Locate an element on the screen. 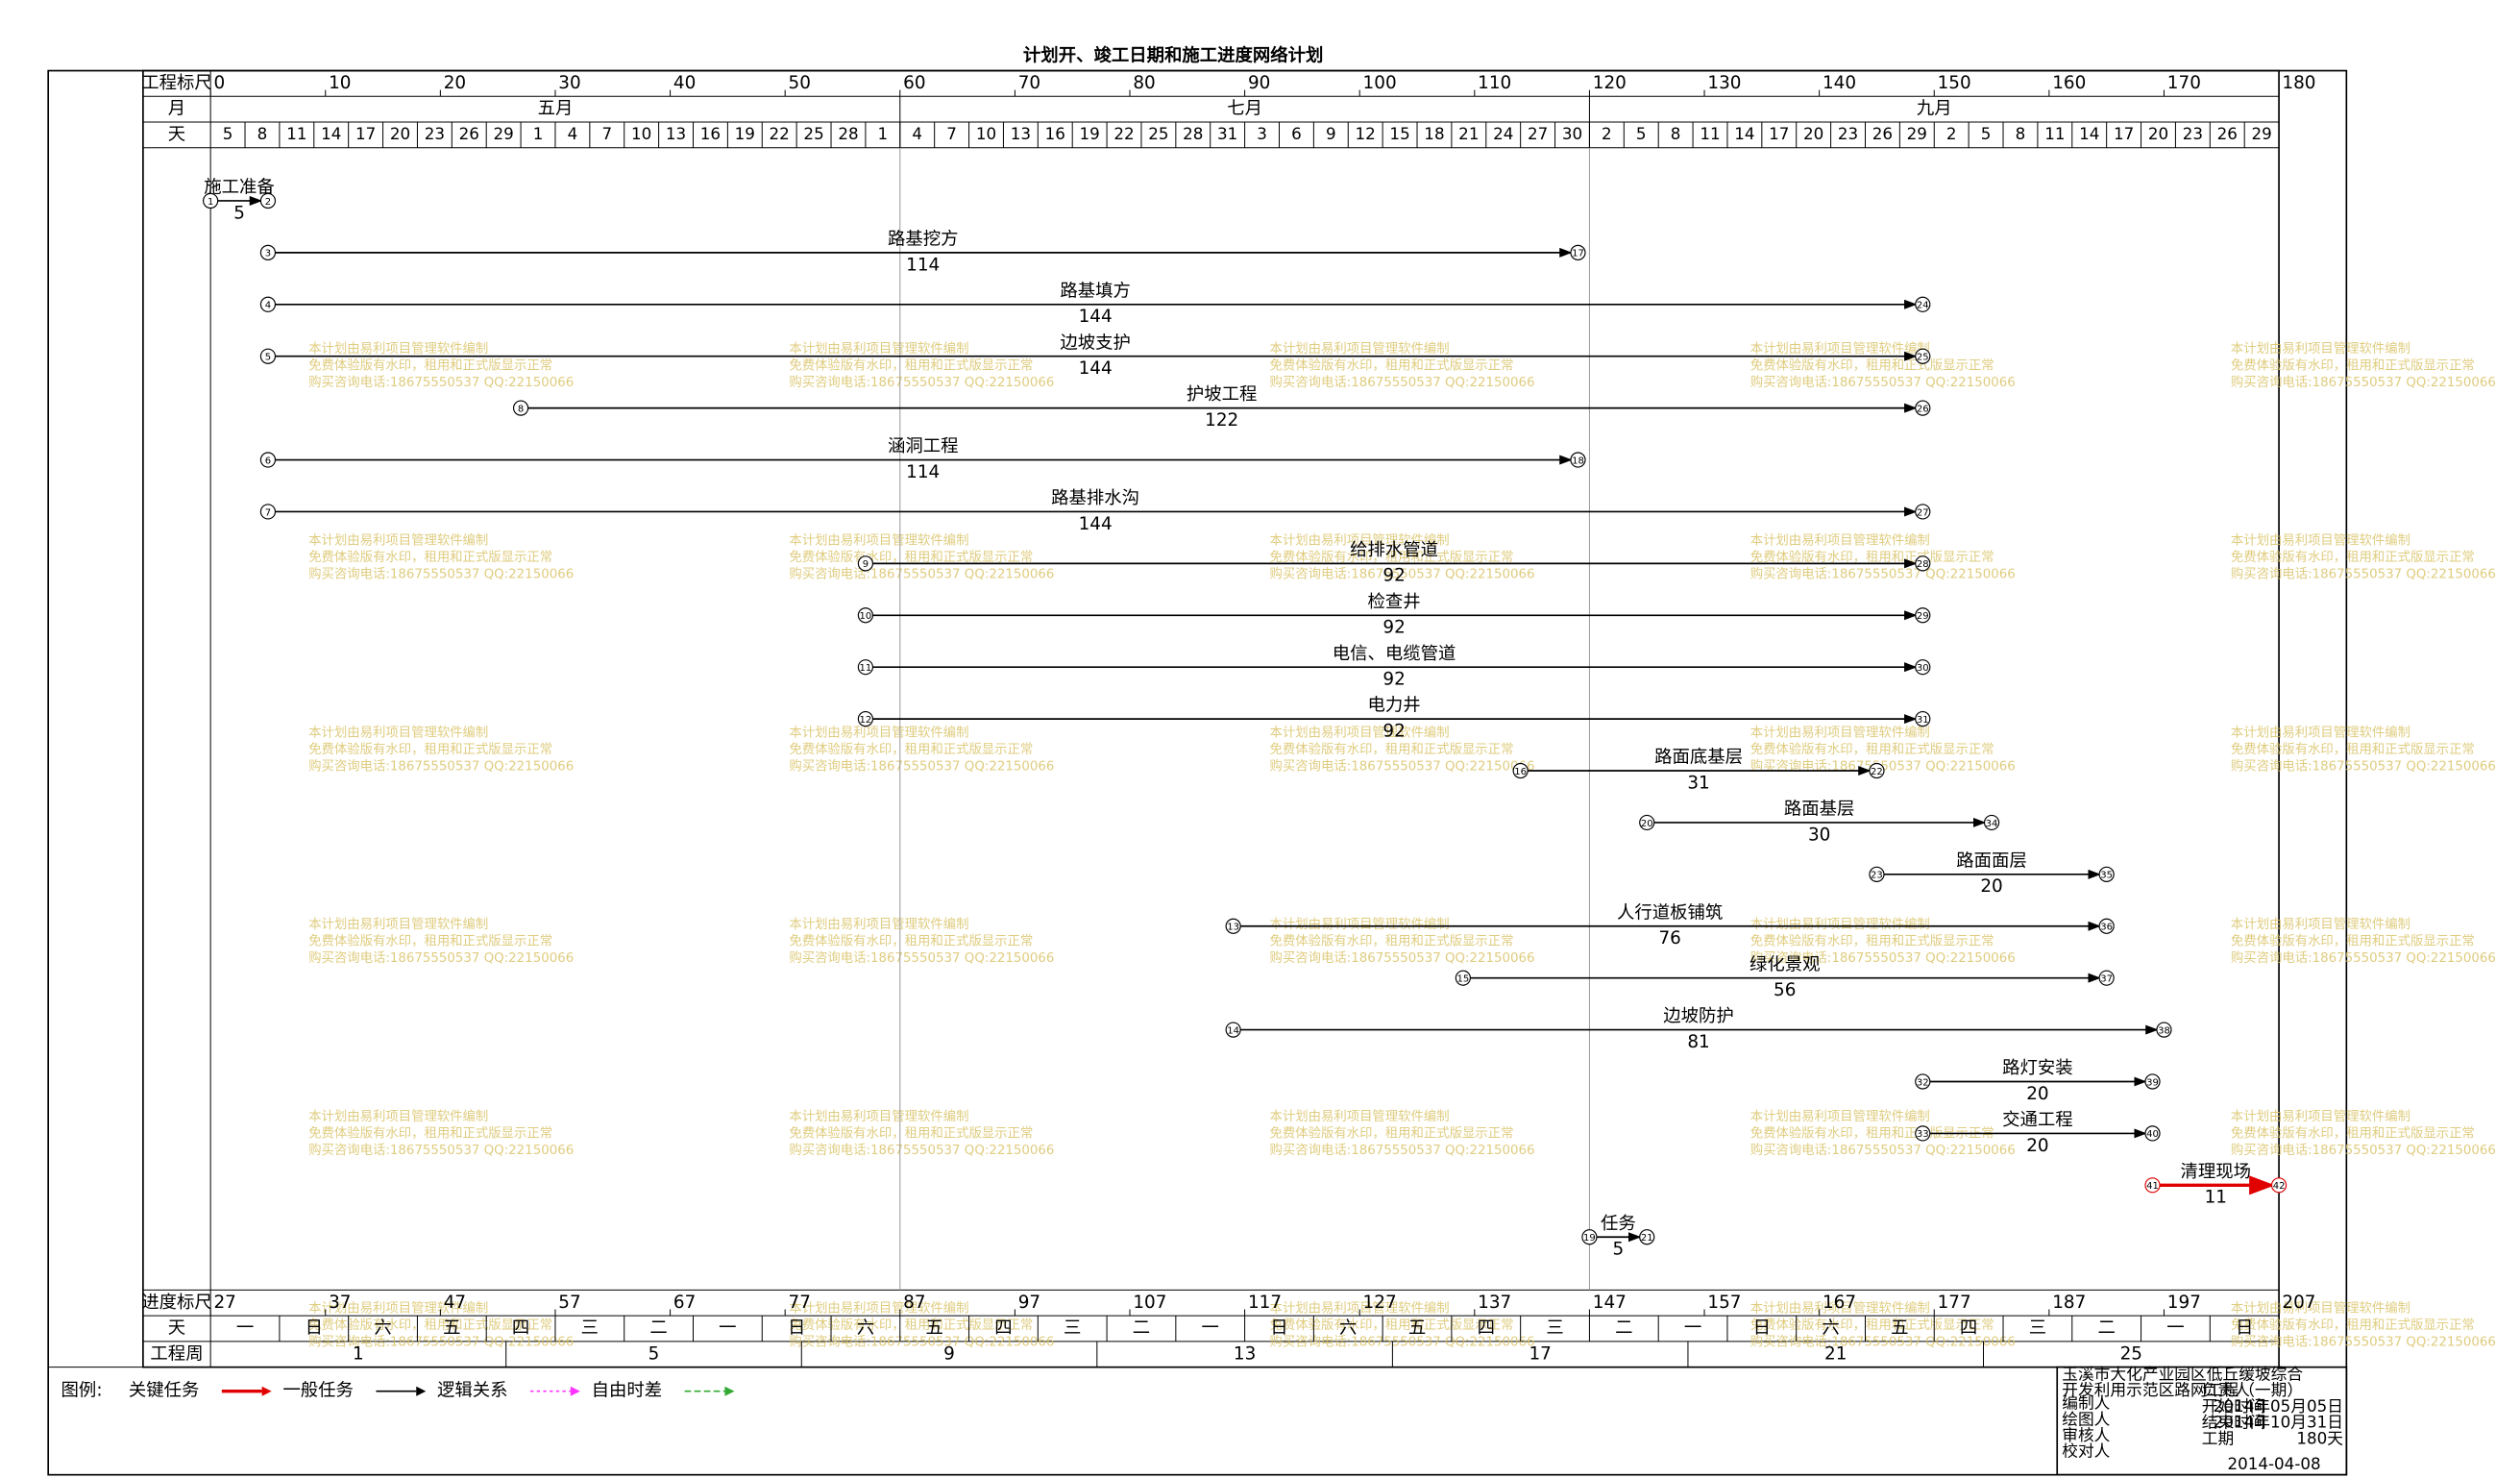  node-label: 35 is located at coordinates (2107, 876).